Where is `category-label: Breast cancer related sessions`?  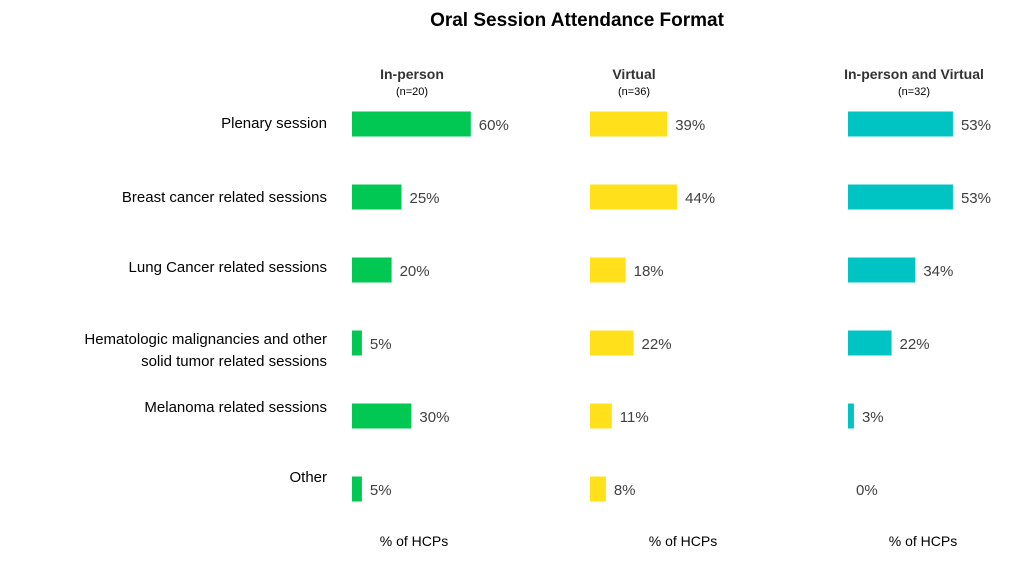 category-label: Breast cancer related sessions is located at coordinates (224, 197).